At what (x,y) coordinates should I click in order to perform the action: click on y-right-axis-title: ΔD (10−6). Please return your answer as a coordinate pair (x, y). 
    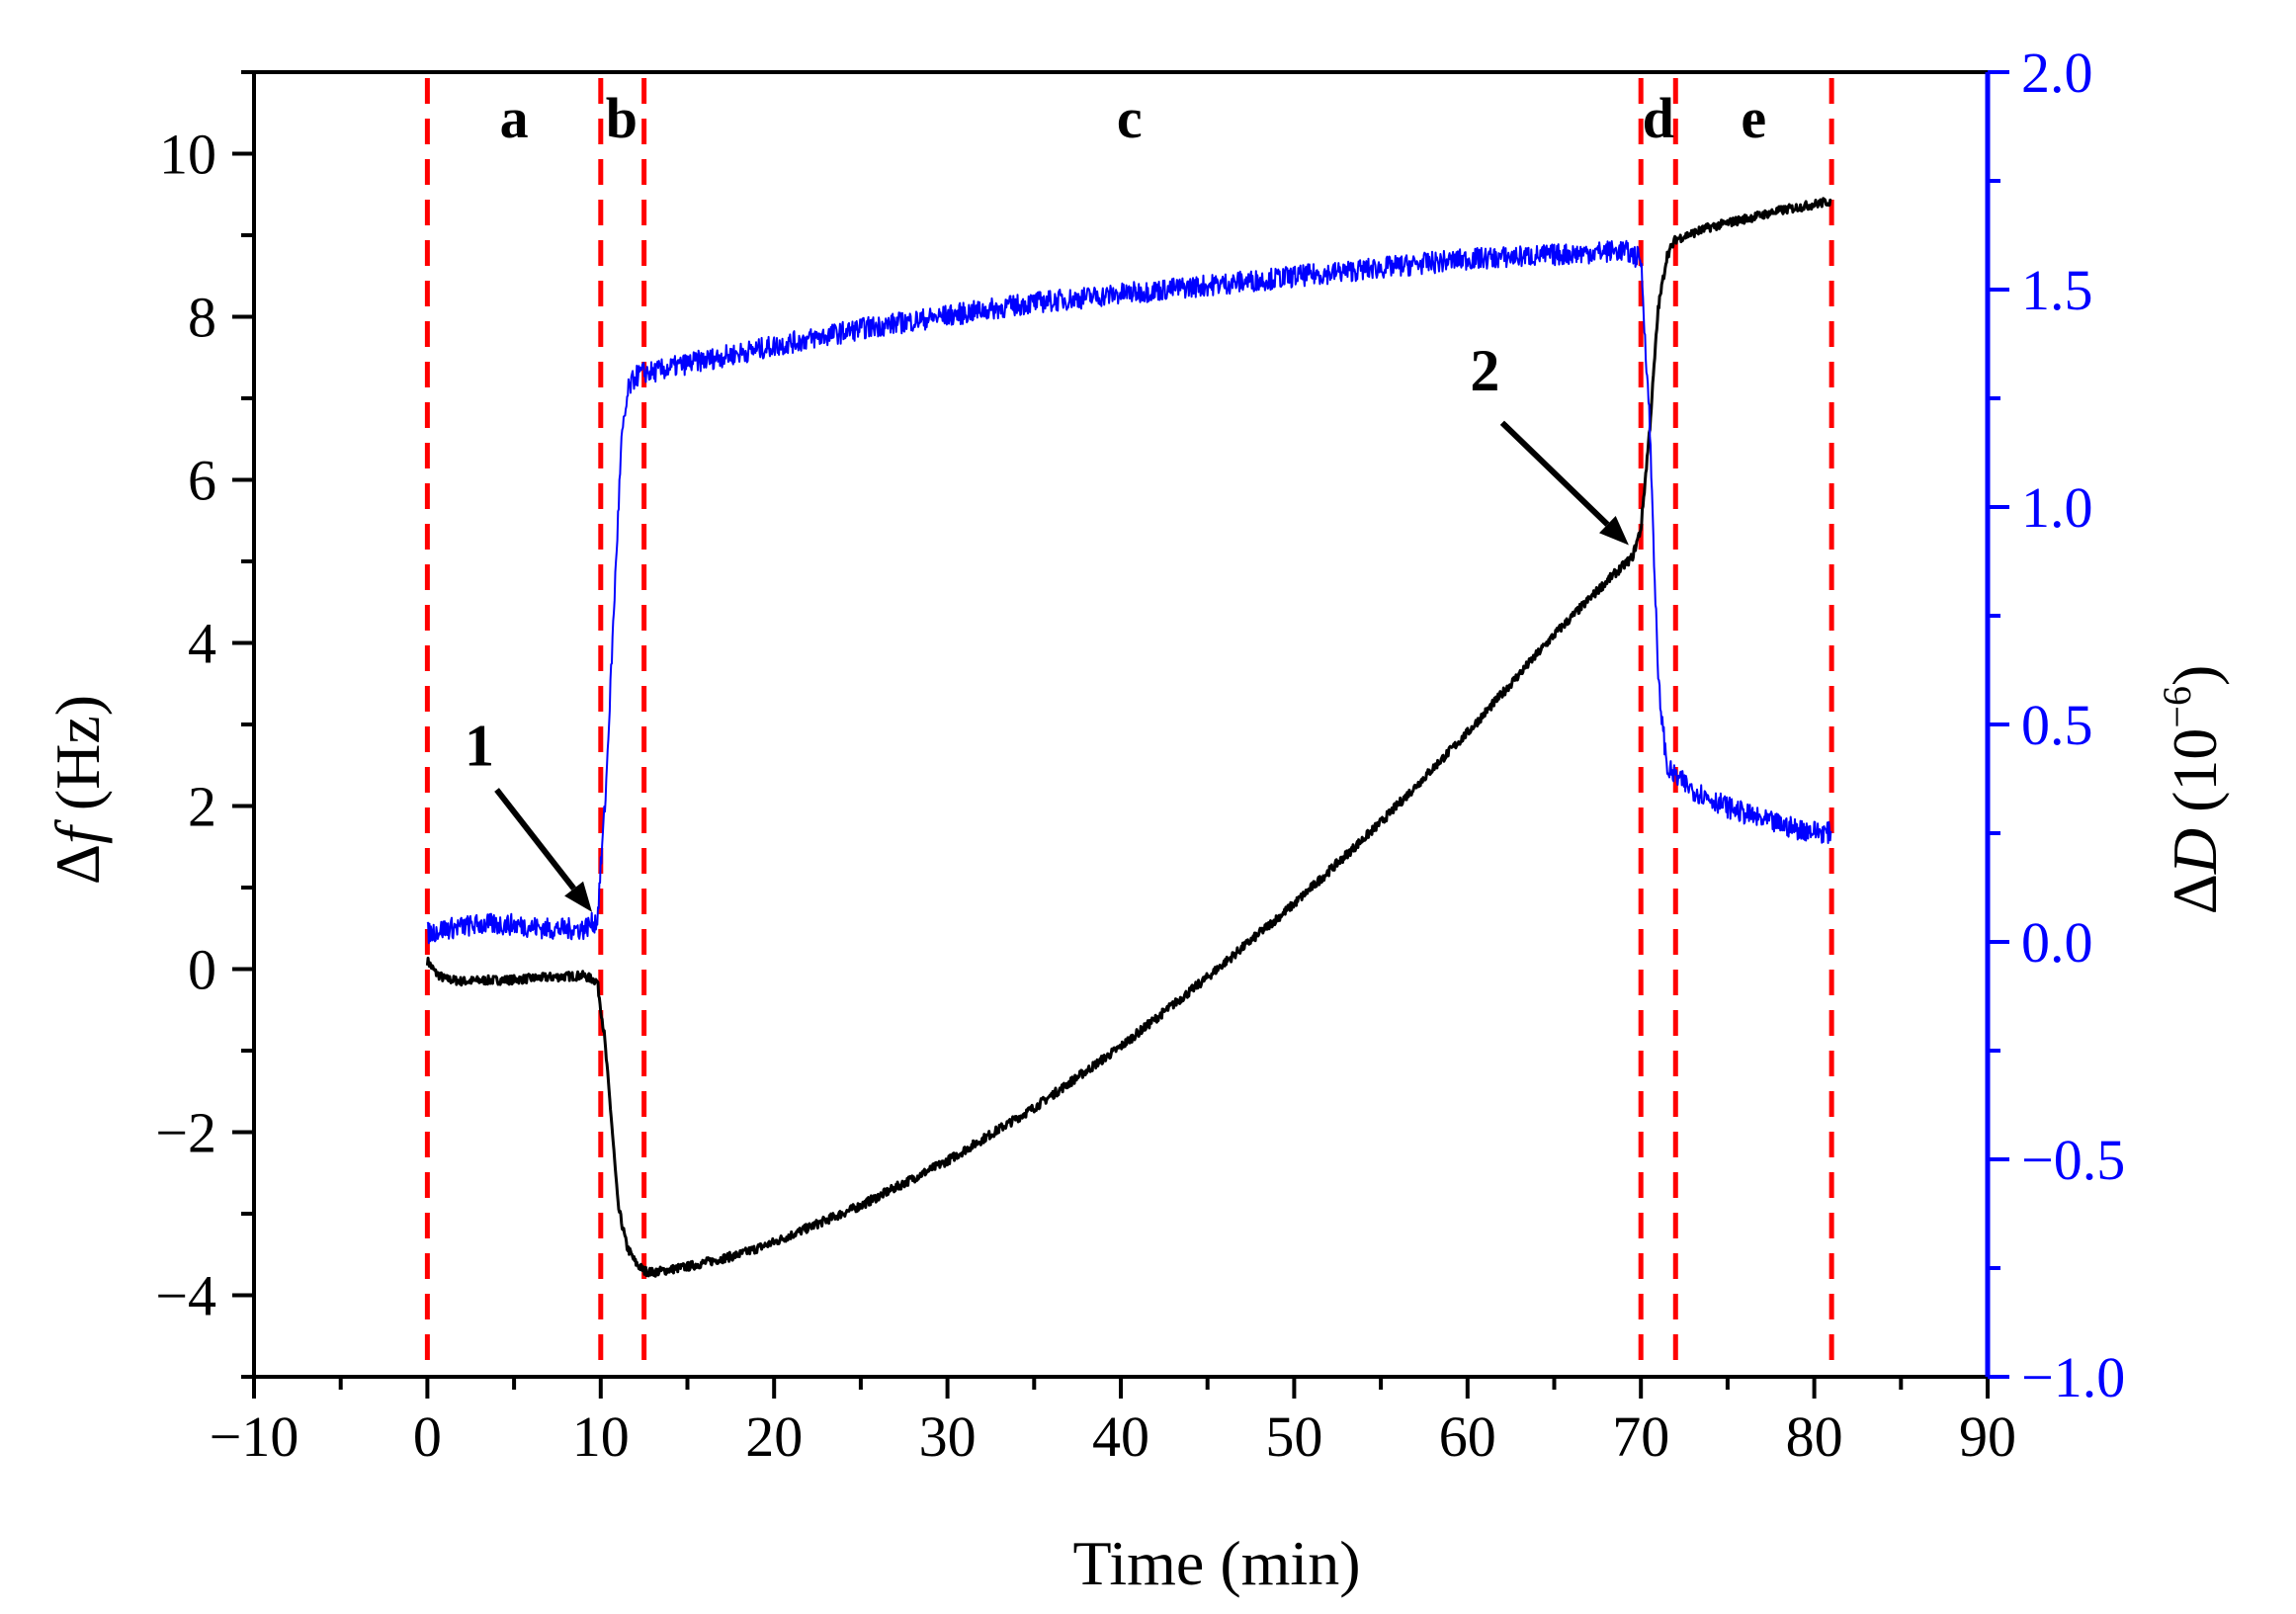
    Looking at the image, I should click on (2192, 790).